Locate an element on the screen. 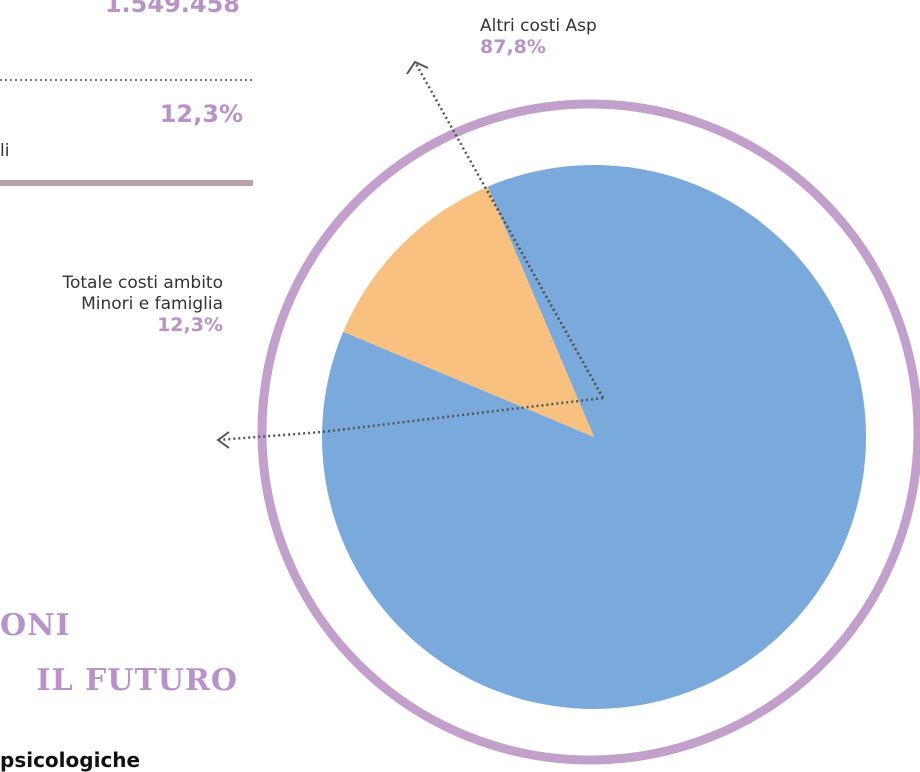  subheading: psicologiche is located at coordinates (70, 760).